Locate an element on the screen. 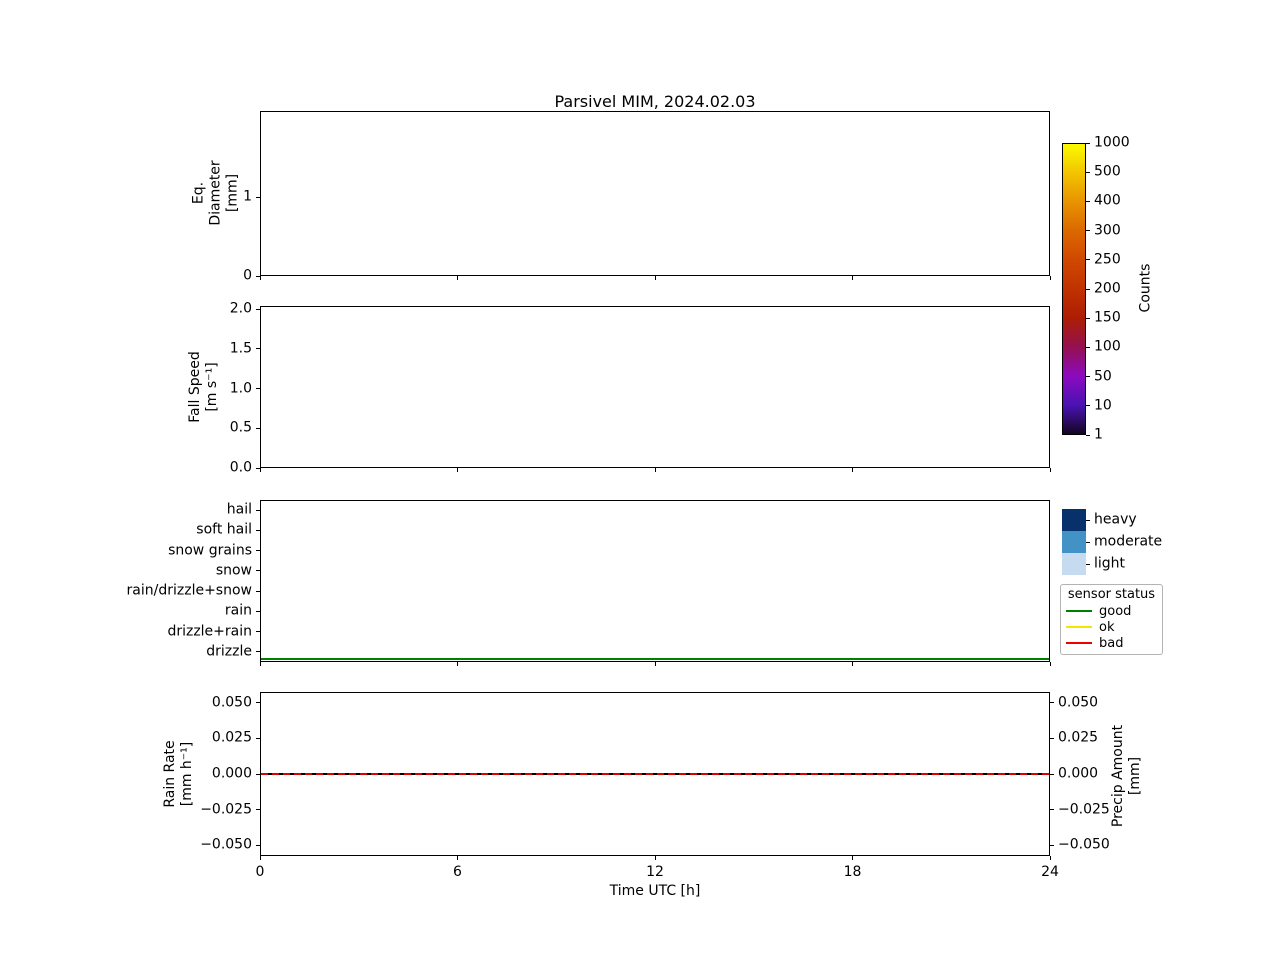  precip-amount-tick-label: −0.025 is located at coordinates (1084, 809).